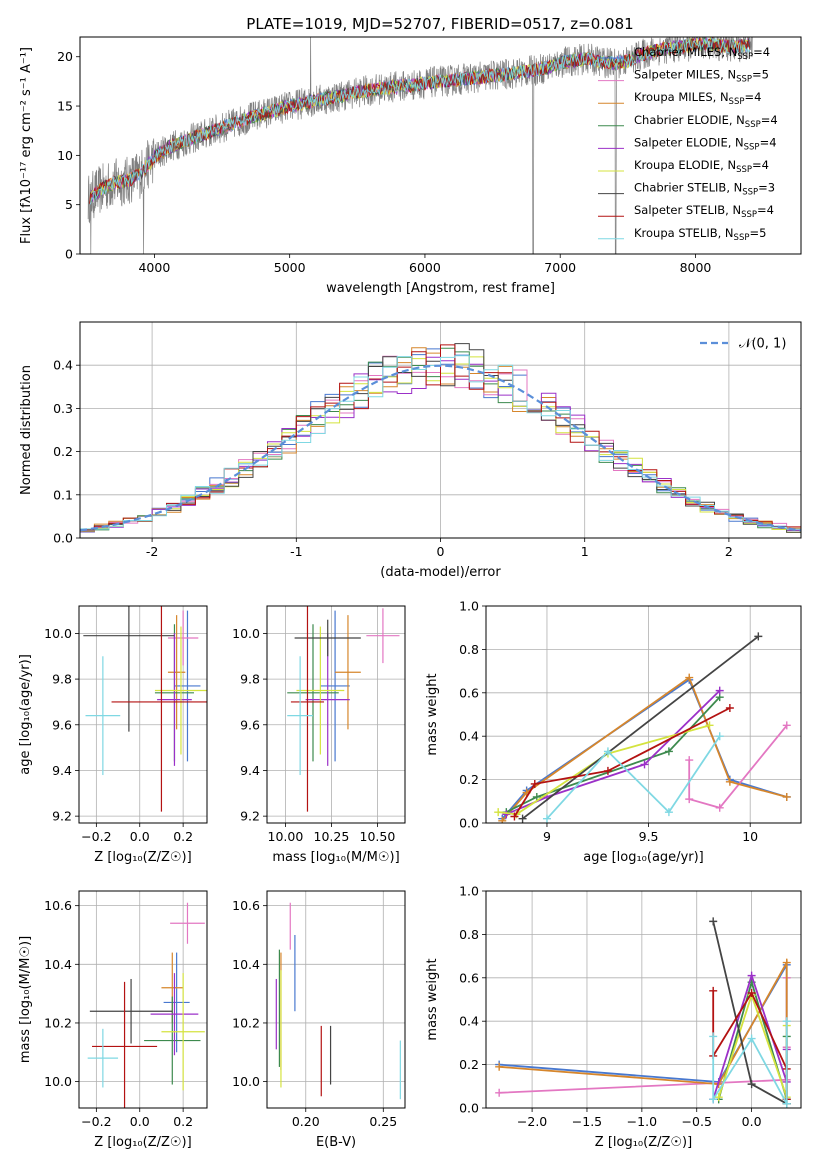 The width and height of the screenshot is (819, 1170). Describe the element at coordinates (440, 572) in the screenshot. I see `x-axis-label: (data-model)/error` at that location.